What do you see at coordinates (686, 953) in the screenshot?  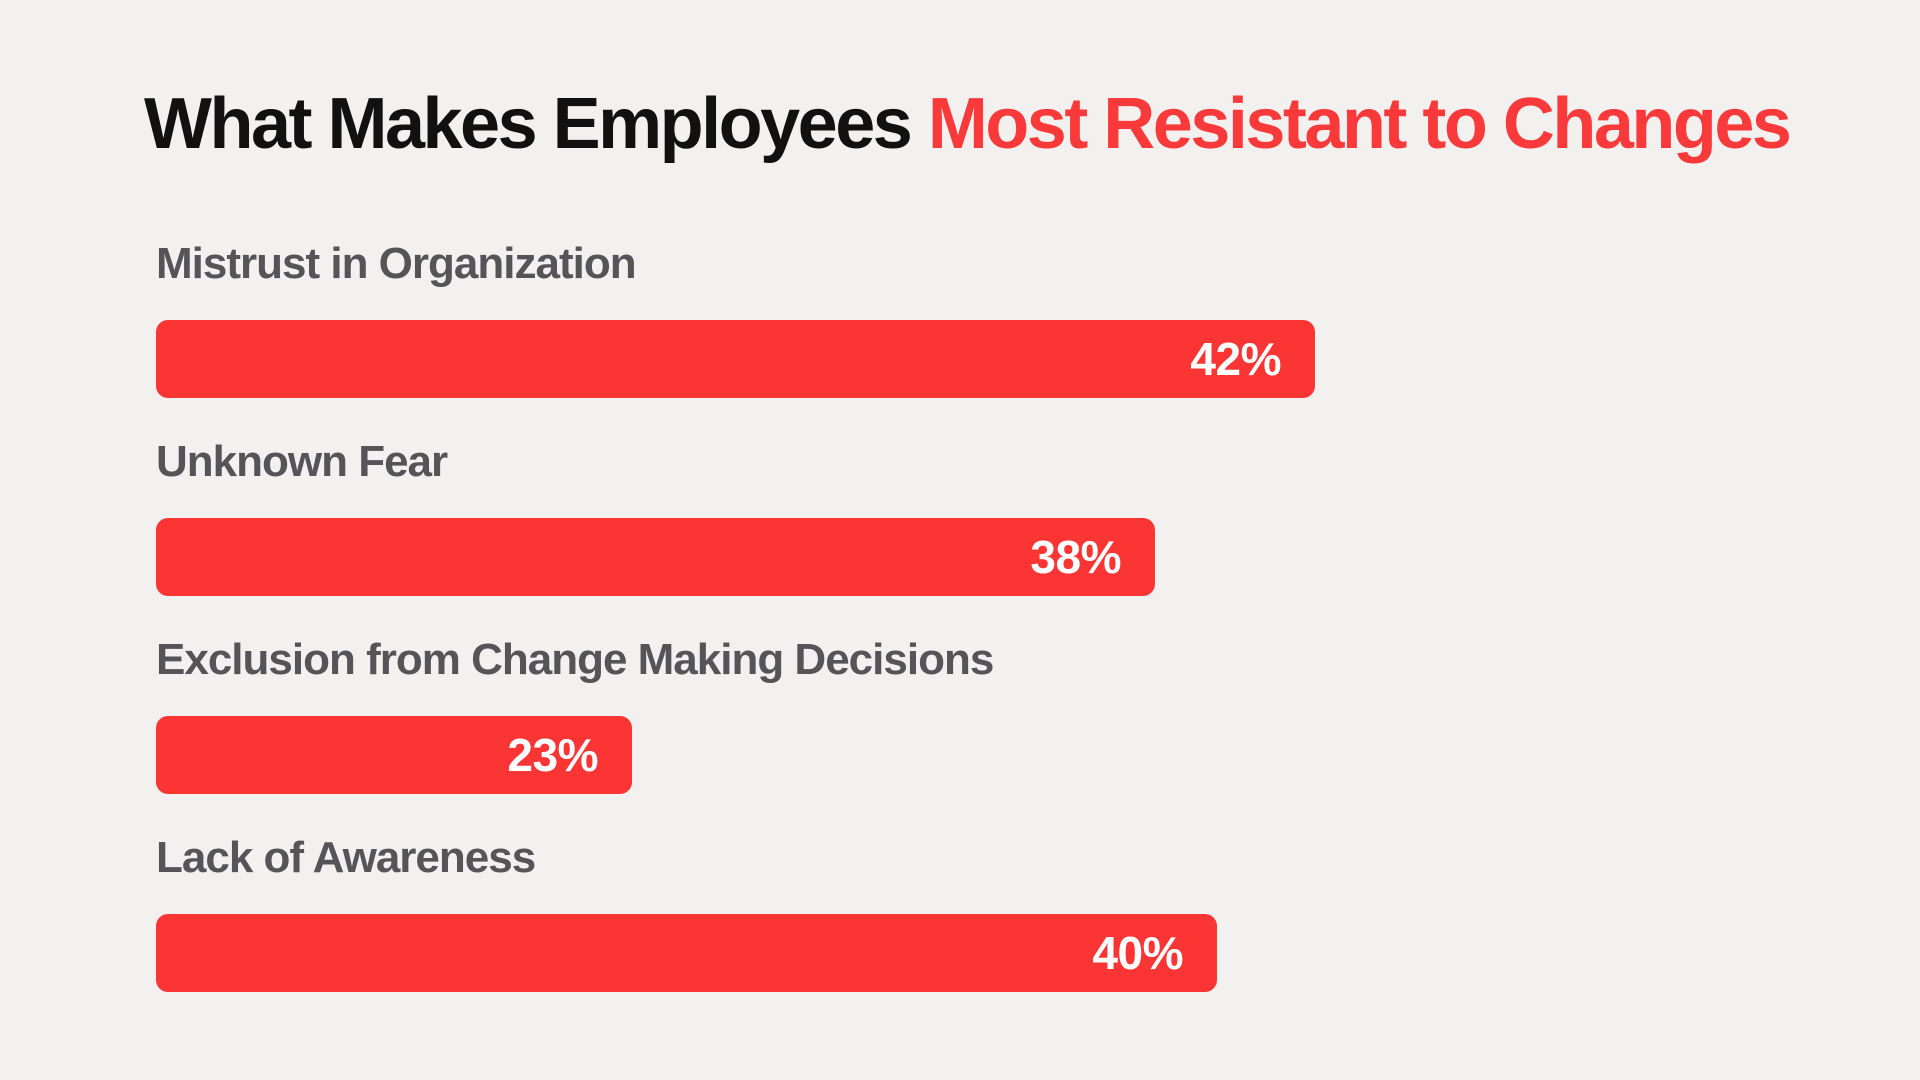 I see `bar-lack-of-awareness: 40%` at bounding box center [686, 953].